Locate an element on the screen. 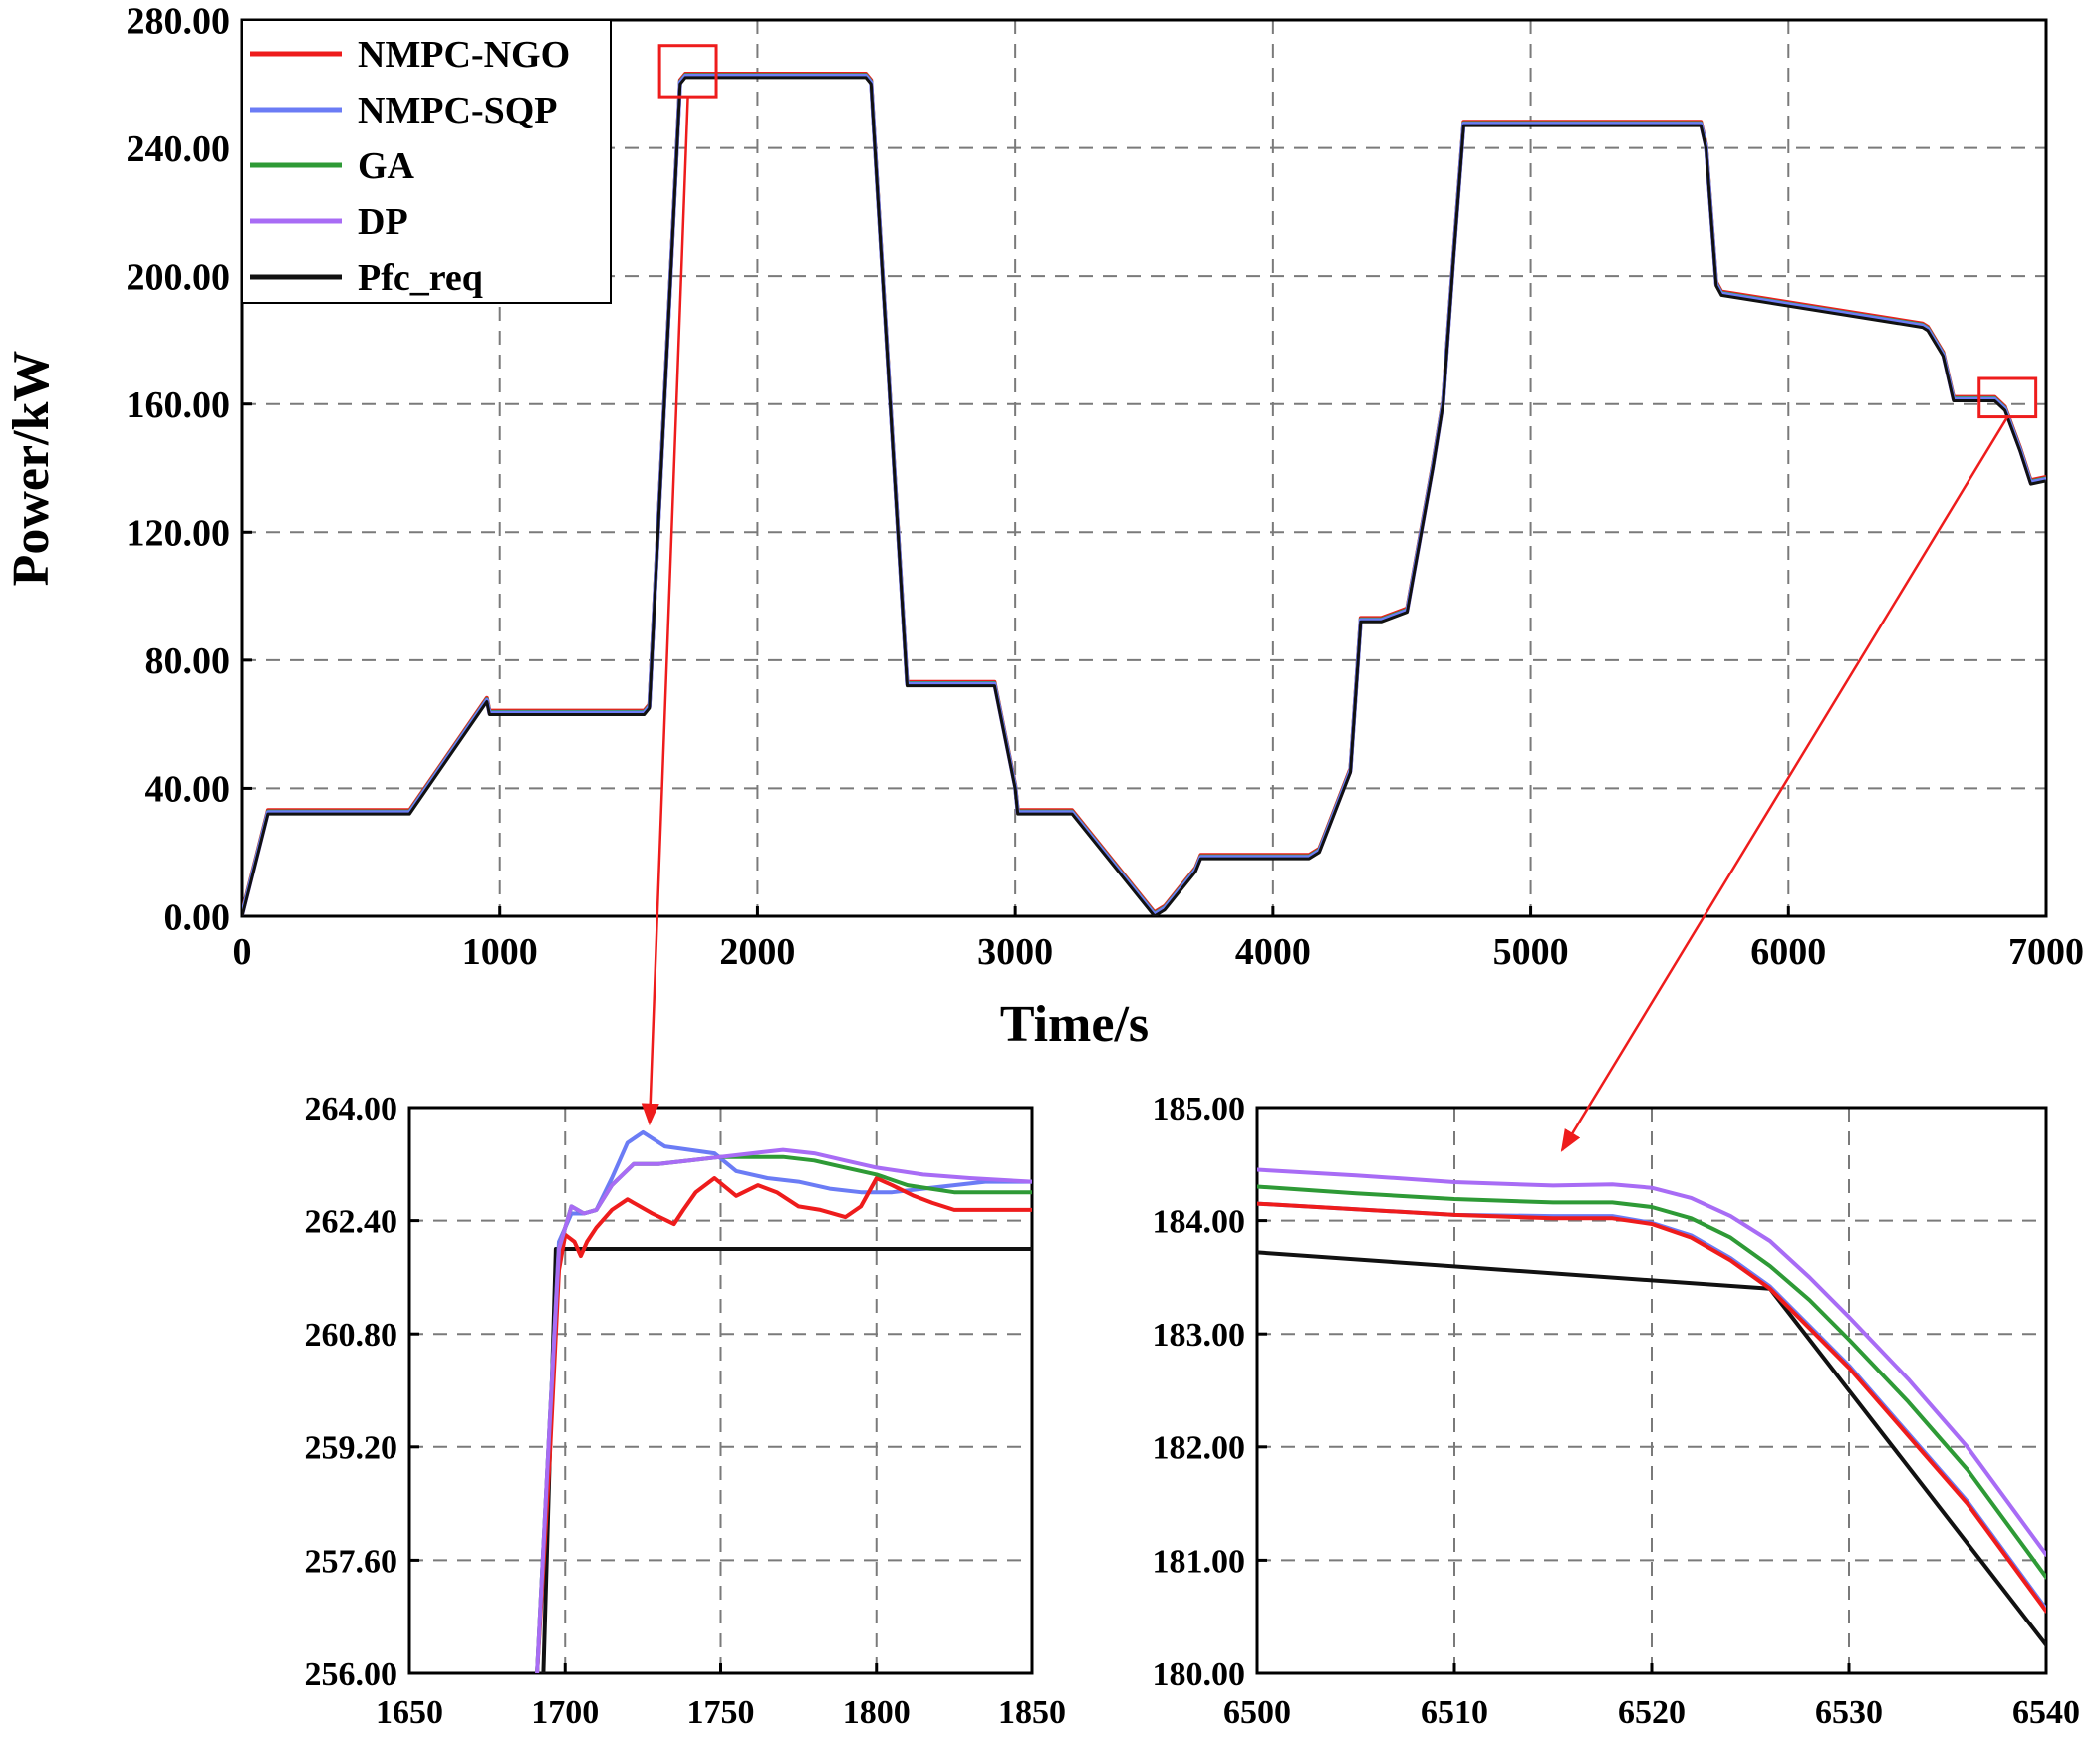  y-tick-label: 200.00 is located at coordinates (179, 277).